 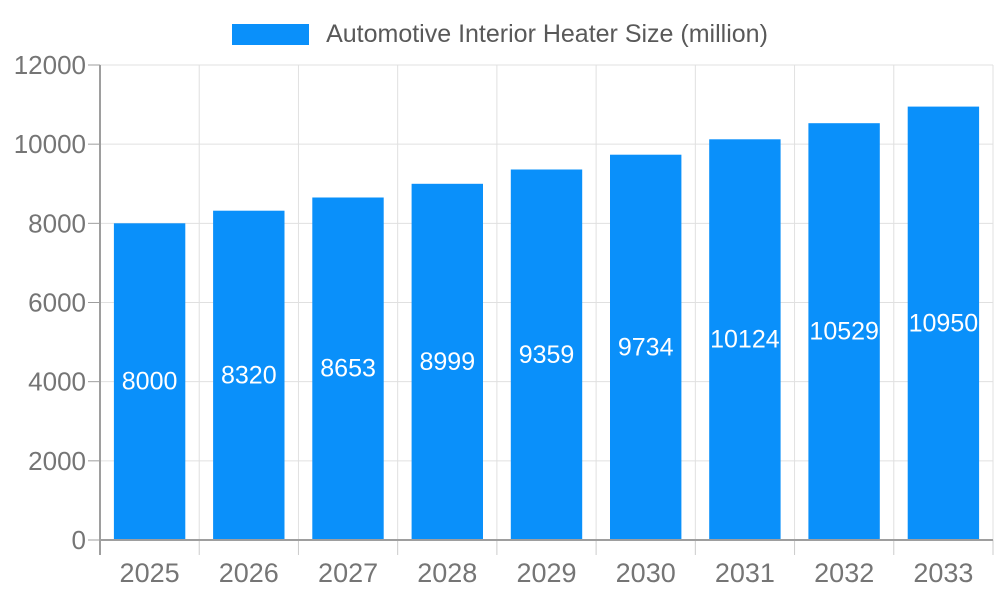 I want to click on bar-value-label: 10950, so click(x=944, y=323).